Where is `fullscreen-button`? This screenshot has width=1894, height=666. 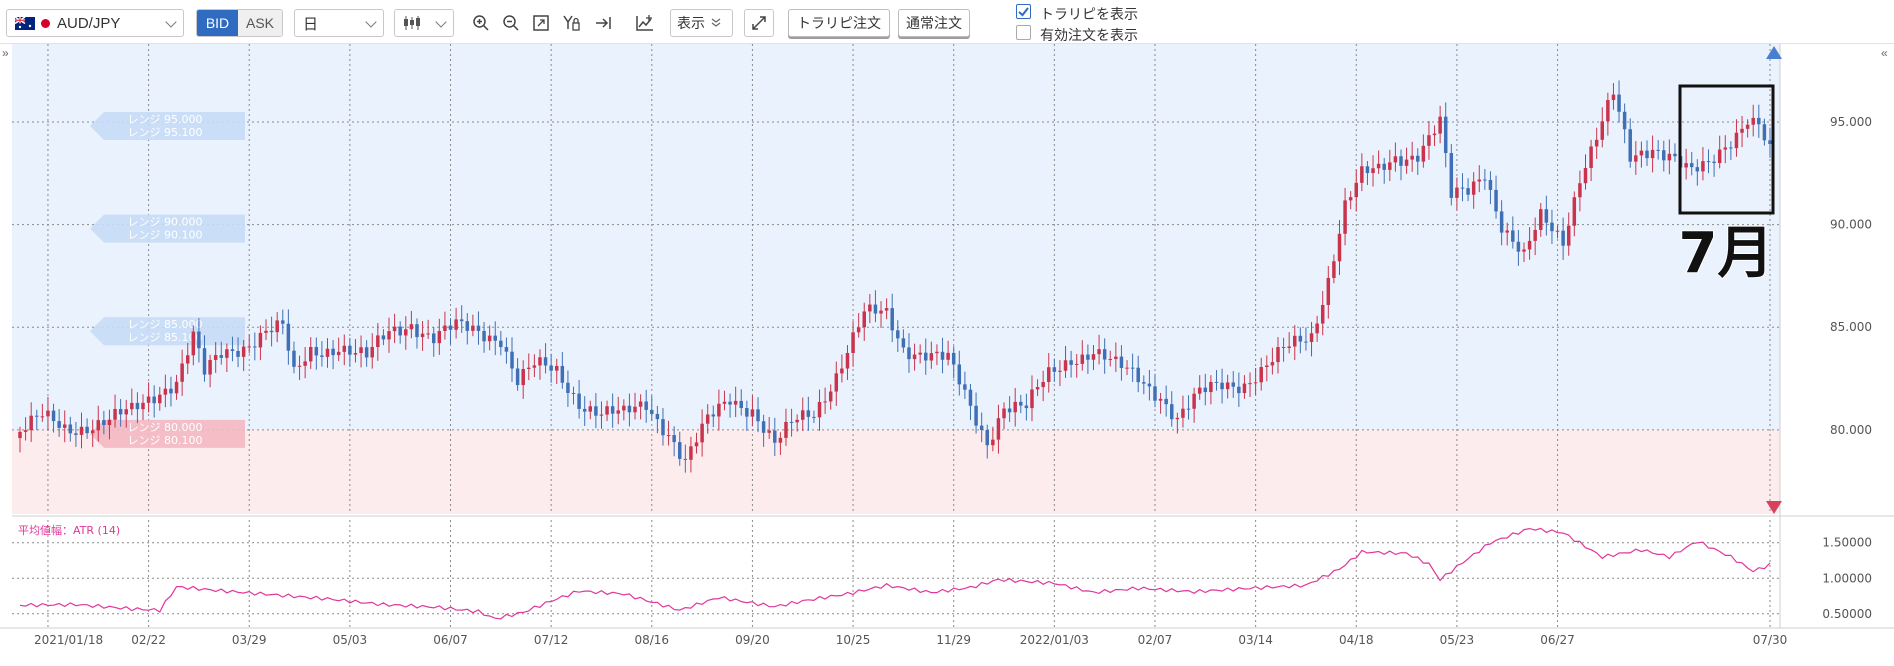 fullscreen-button is located at coordinates (759, 23).